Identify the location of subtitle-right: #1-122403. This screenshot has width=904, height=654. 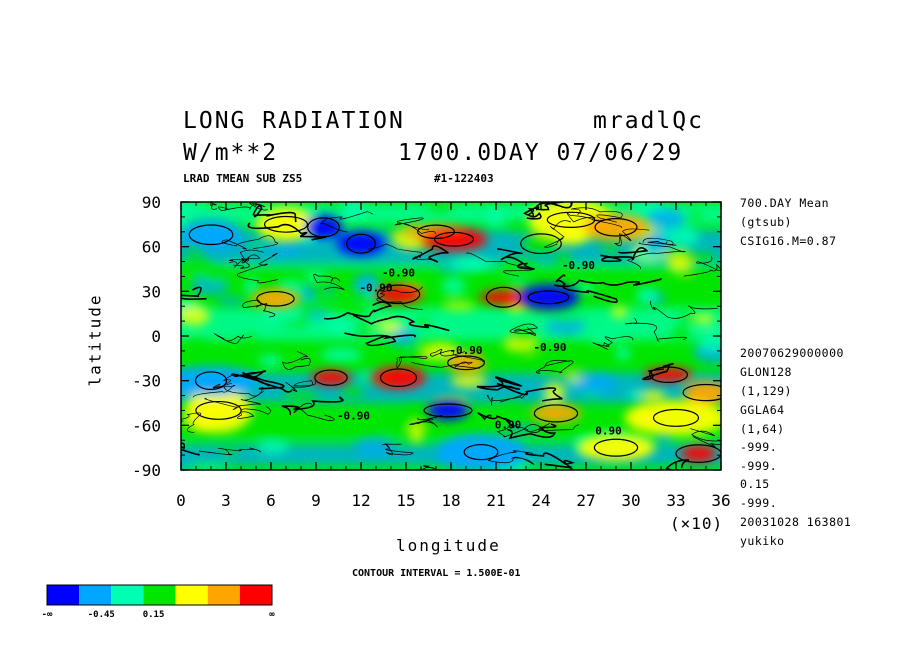
(464, 178).